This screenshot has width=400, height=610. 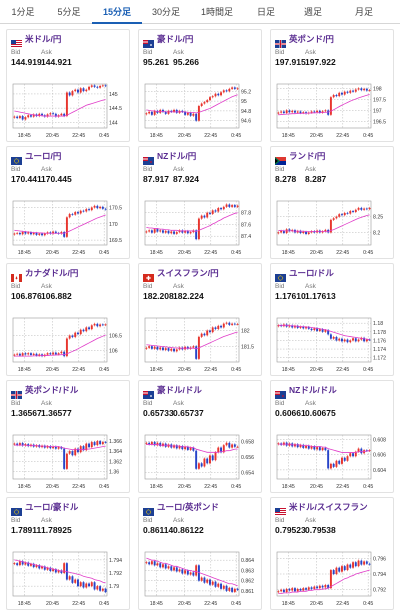 What do you see at coordinates (52, 273) in the screenshot?
I see `pair-title: カナダドル/円` at bounding box center [52, 273].